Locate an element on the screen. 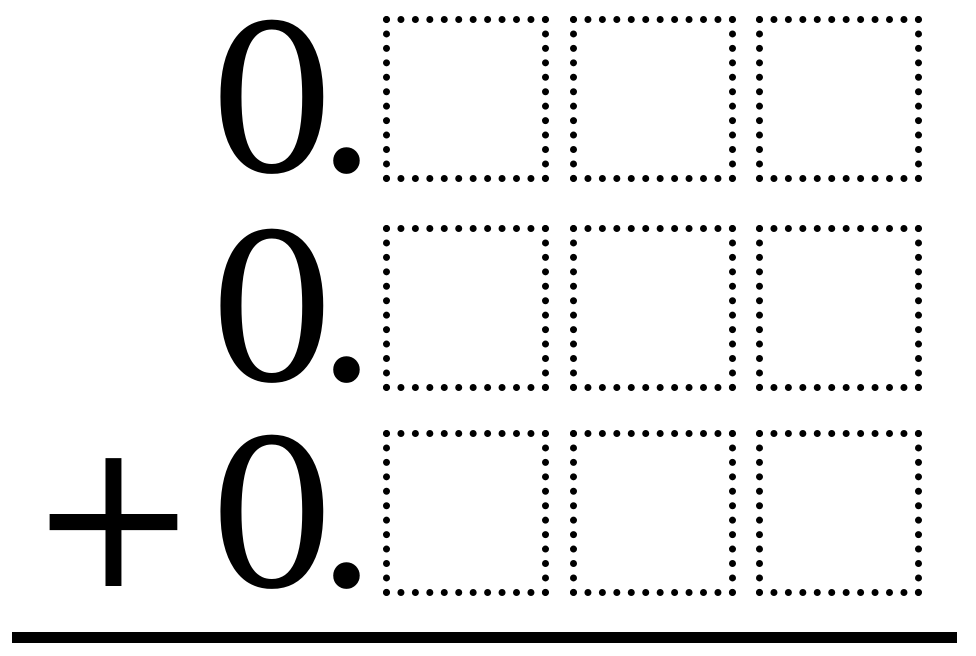 This screenshot has width=976, height=656. addend-3-decimal-point: . is located at coordinates (346, 516).